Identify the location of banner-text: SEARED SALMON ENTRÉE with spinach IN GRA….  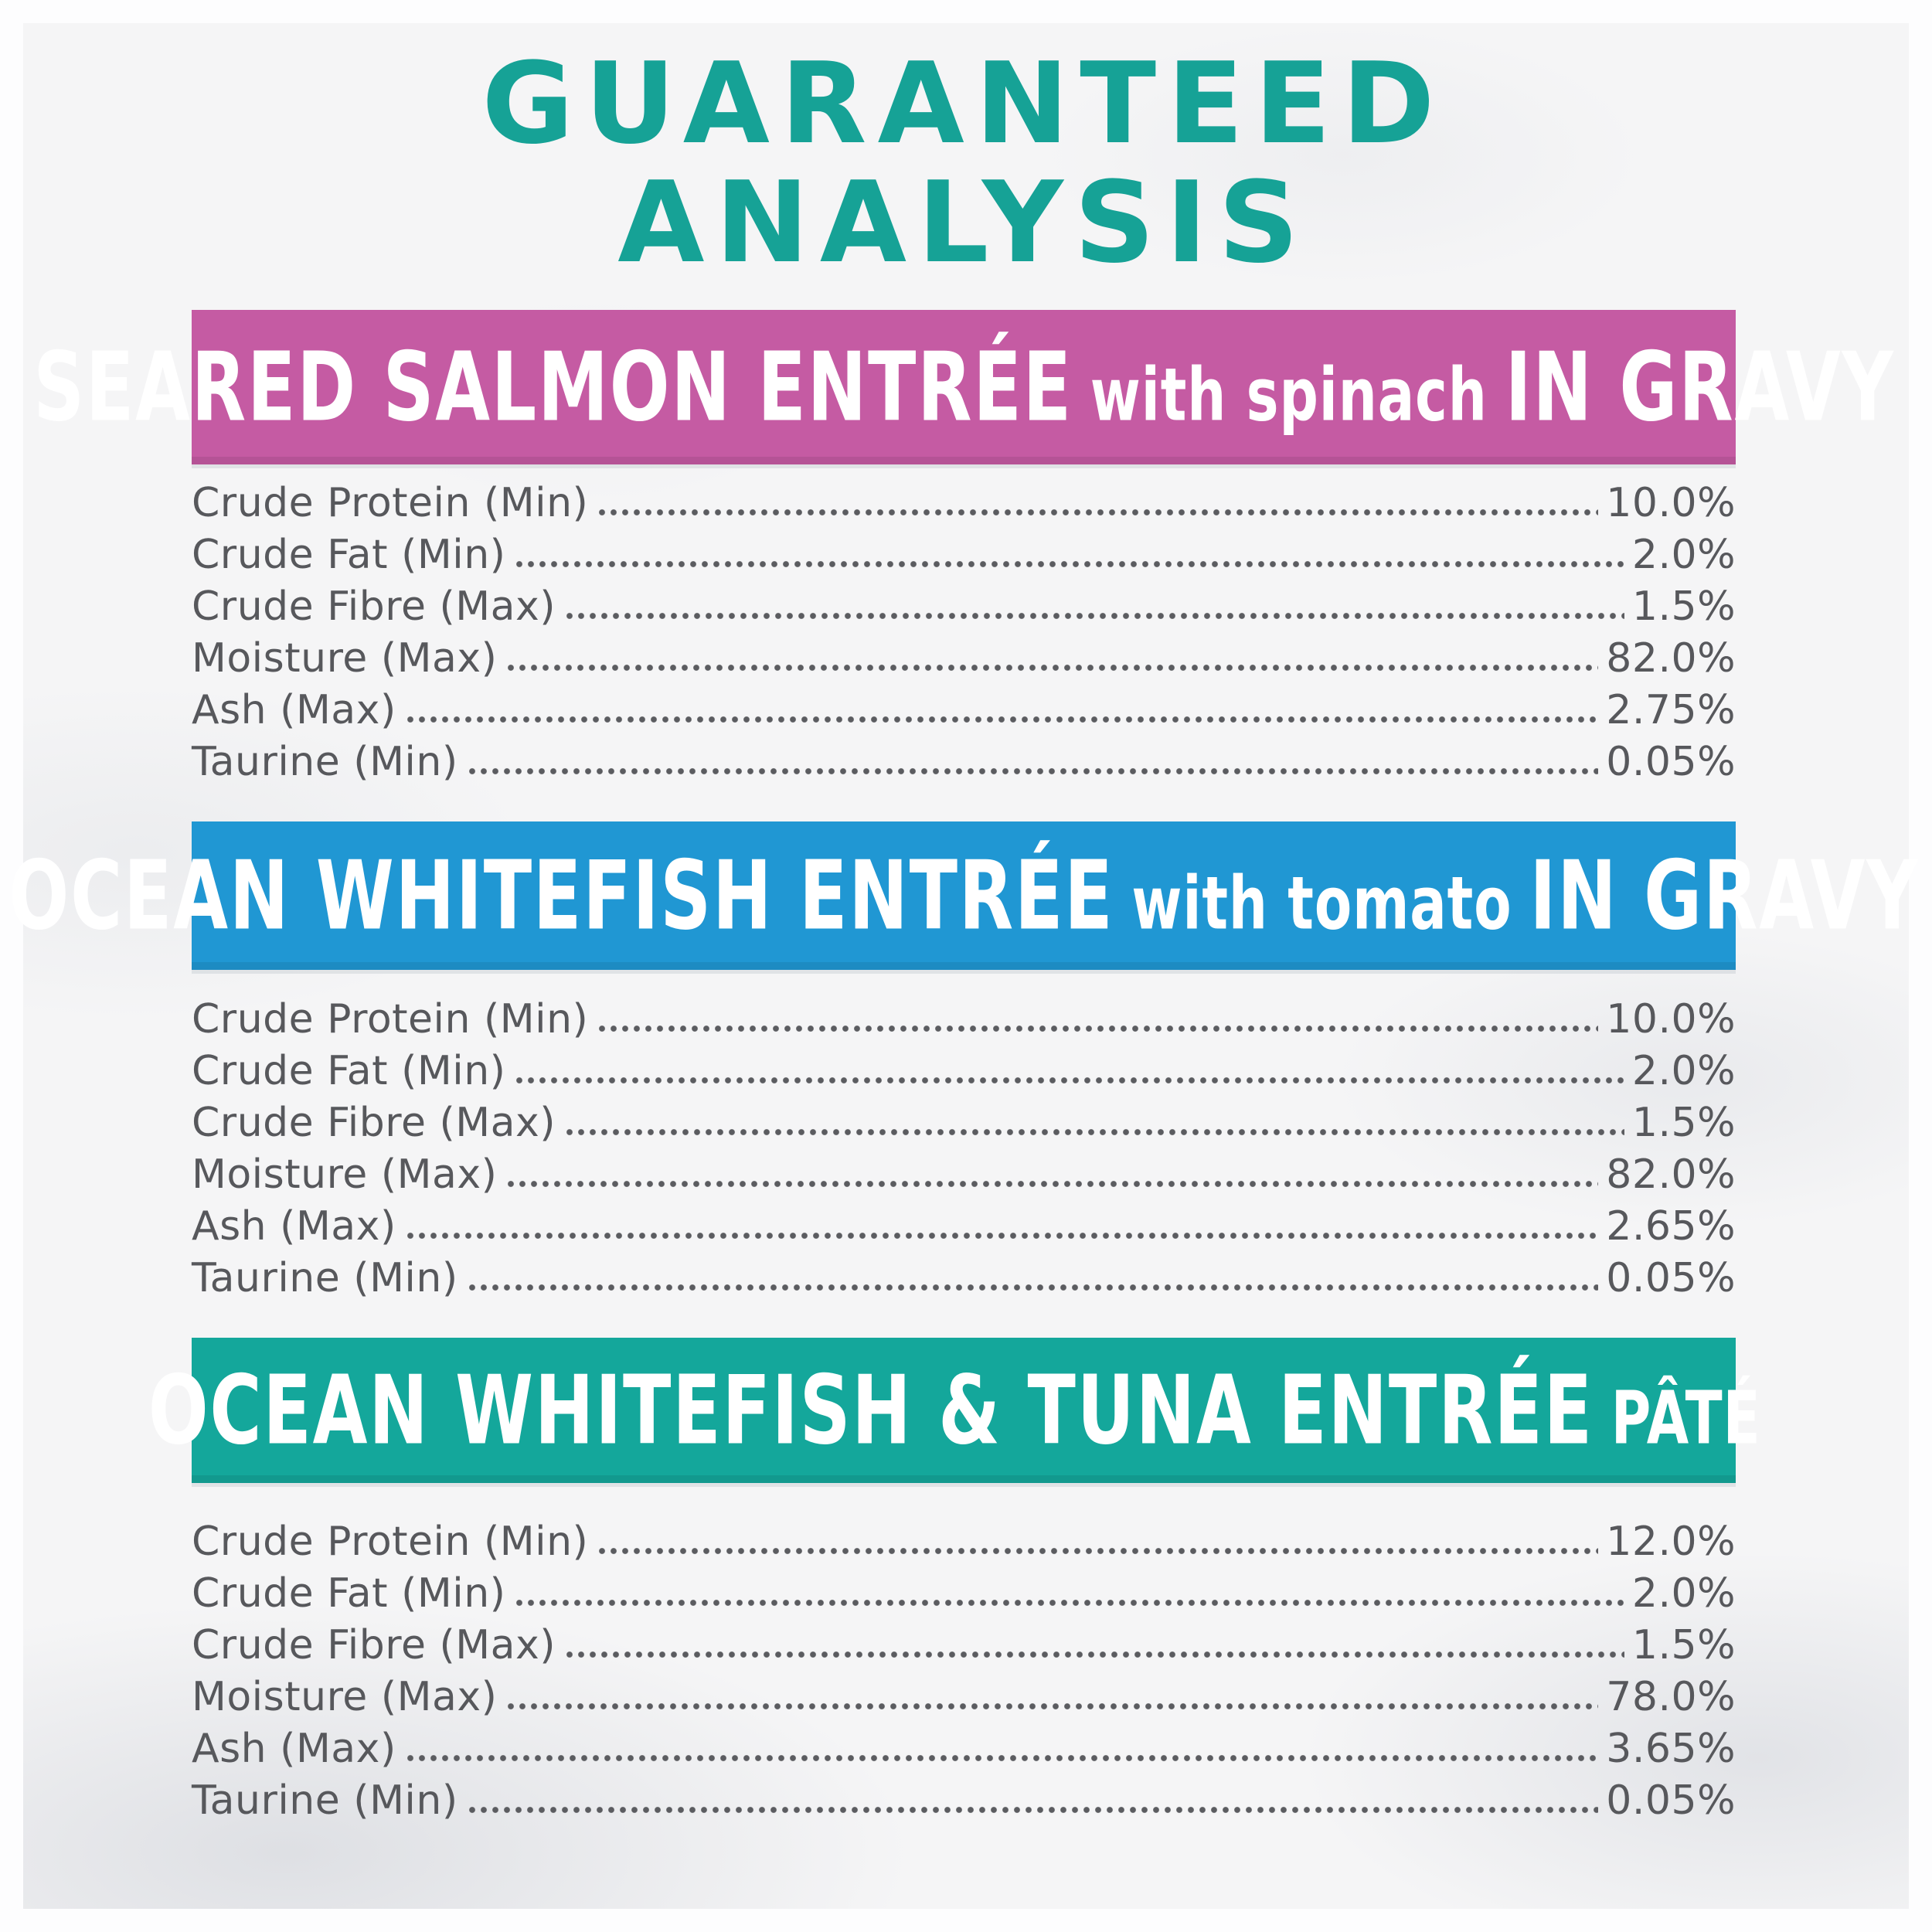
(964, 388).